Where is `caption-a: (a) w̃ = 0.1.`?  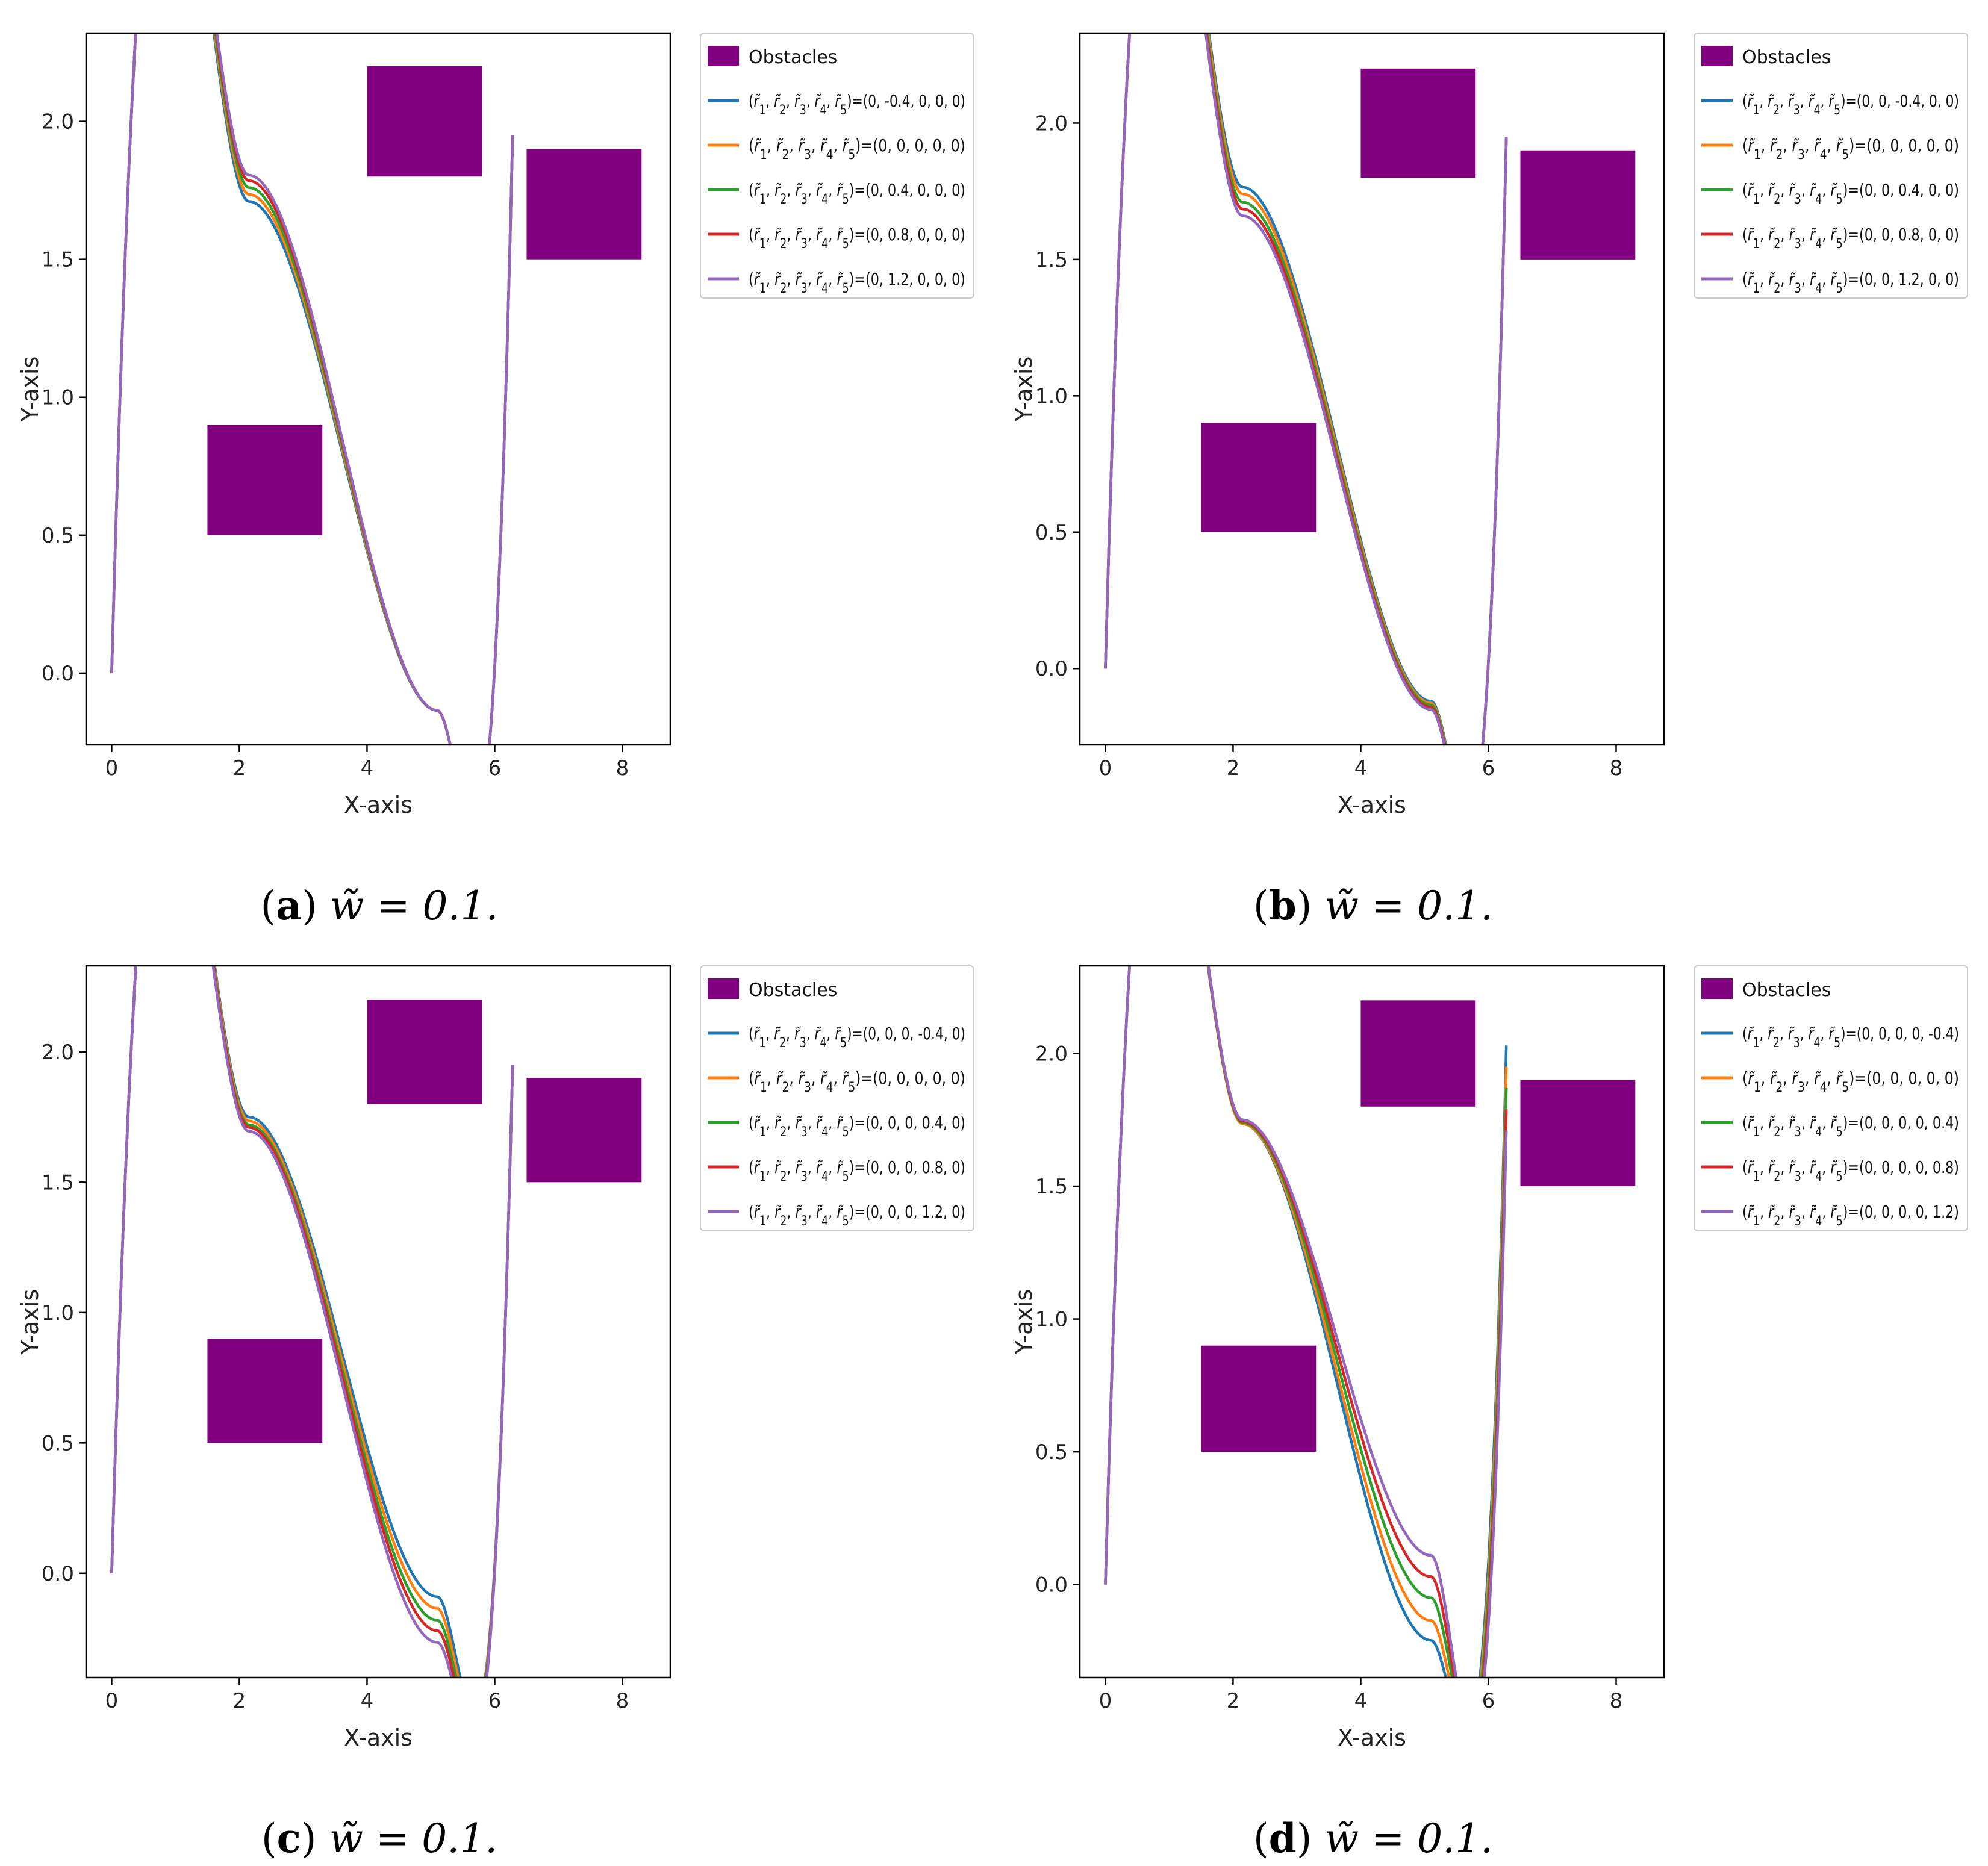
caption-a: (a) w̃ = 0.1. is located at coordinates (379, 905).